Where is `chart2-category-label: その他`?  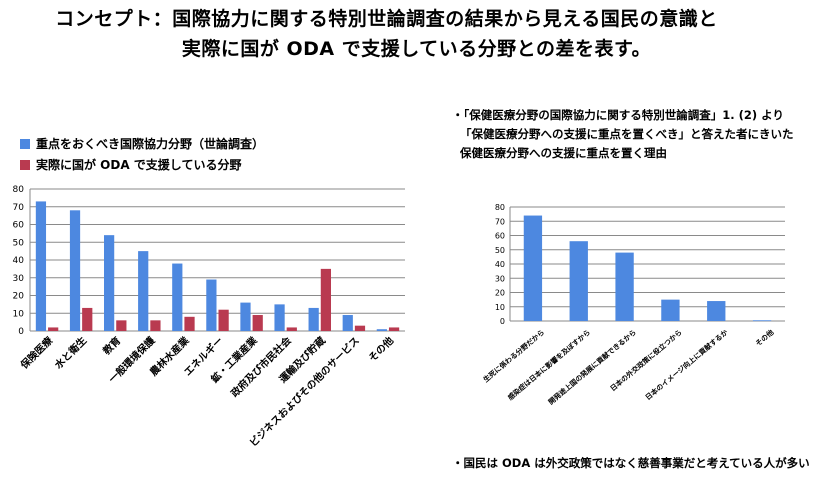
chart2-category-label: その他 is located at coordinates (764, 338).